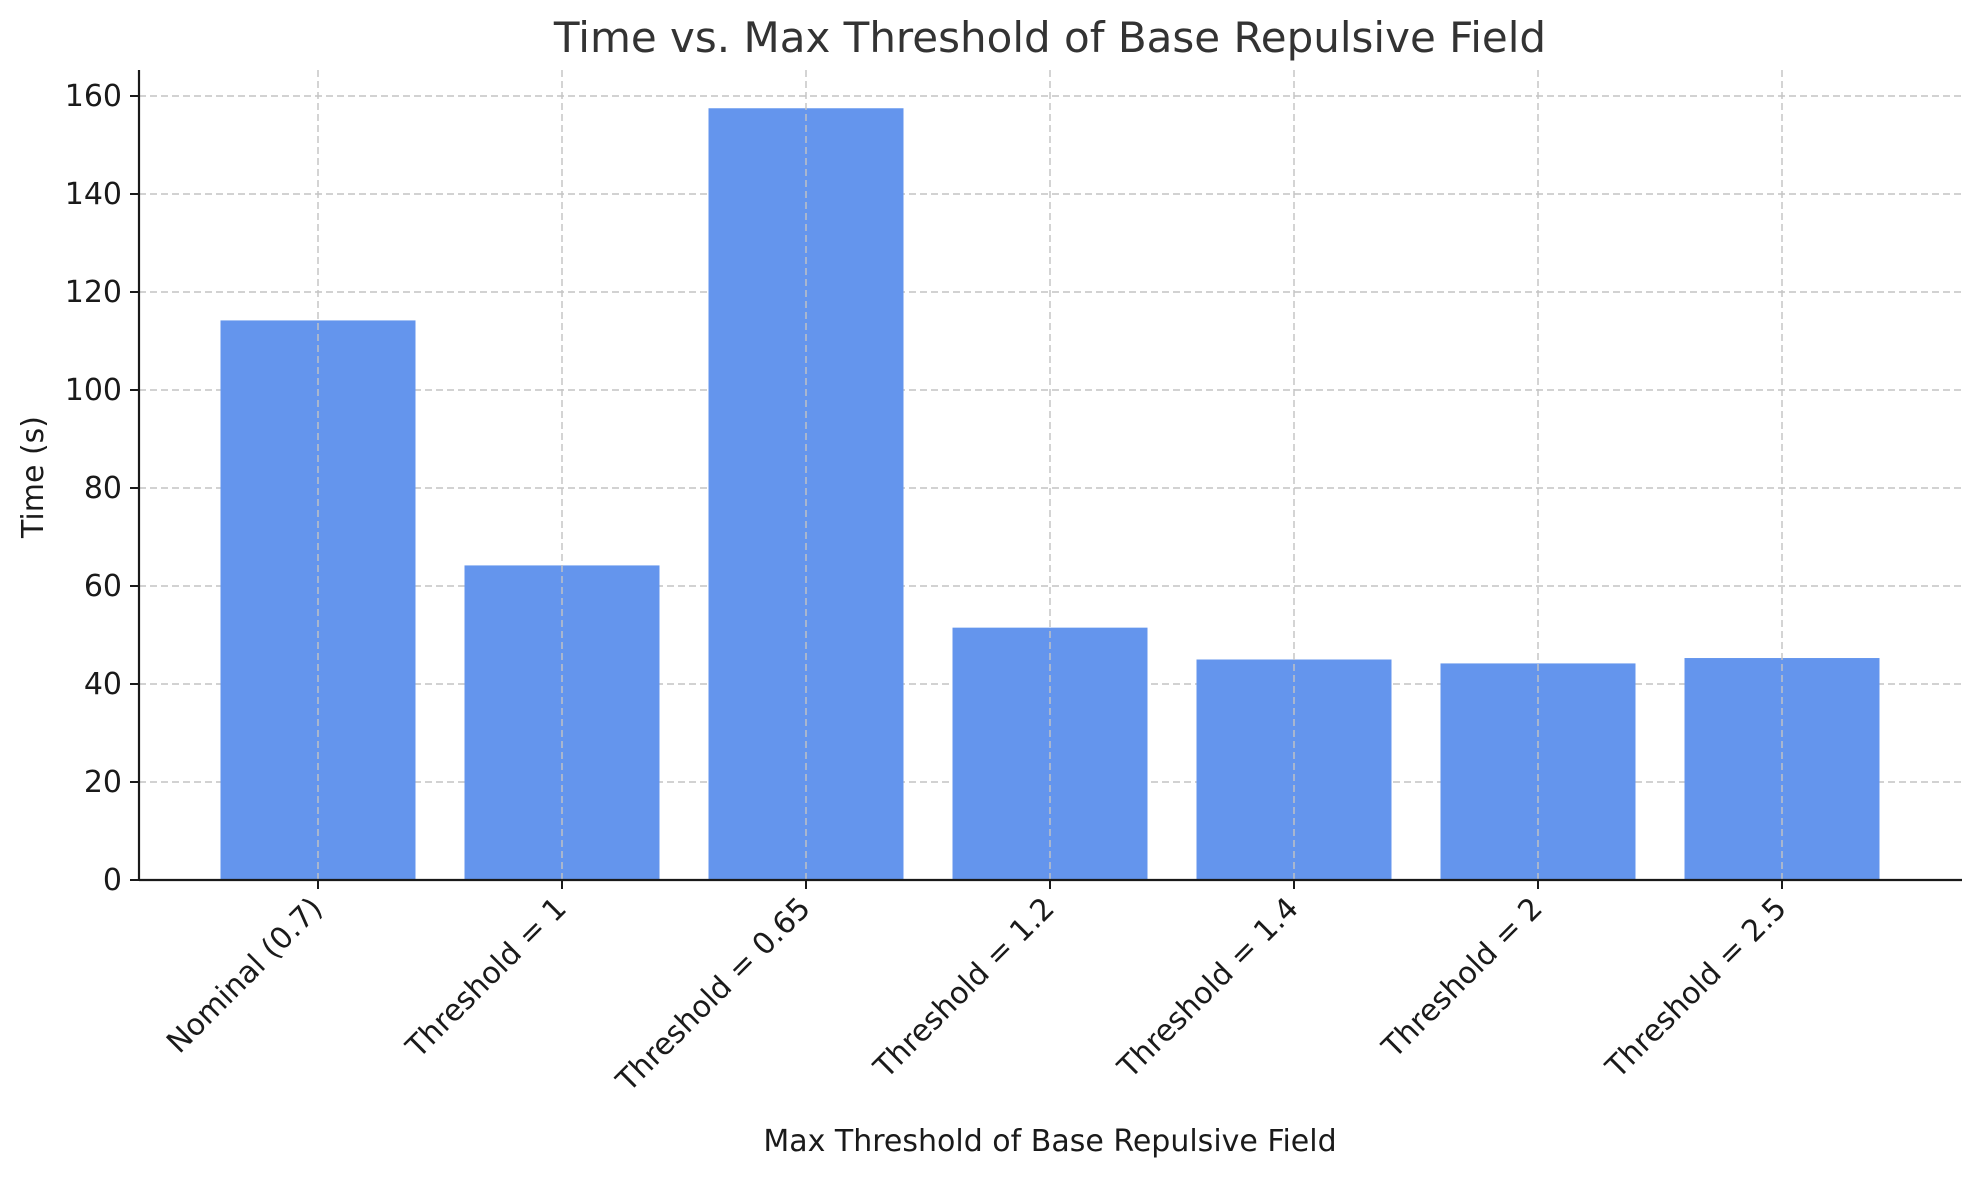 The width and height of the screenshot is (1979, 1184). What do you see at coordinates (964, 988) in the screenshot?
I see `x-tick-label: Threshold = 1.2` at bounding box center [964, 988].